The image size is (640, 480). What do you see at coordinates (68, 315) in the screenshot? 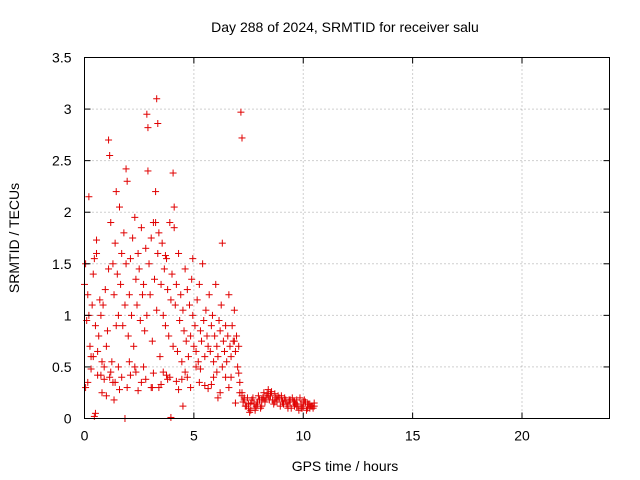
I see `y-tick-label: 1` at bounding box center [68, 315].